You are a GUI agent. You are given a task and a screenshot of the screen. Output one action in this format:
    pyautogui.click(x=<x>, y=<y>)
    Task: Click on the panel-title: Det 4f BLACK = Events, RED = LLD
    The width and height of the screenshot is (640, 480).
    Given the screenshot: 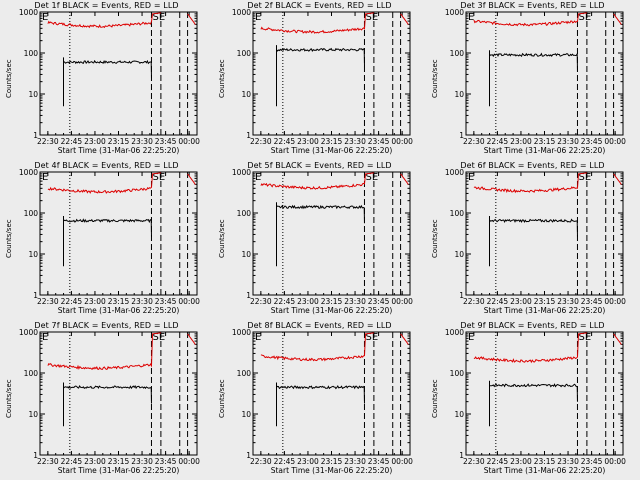 What is the action you would take?
    pyautogui.click(x=106, y=165)
    